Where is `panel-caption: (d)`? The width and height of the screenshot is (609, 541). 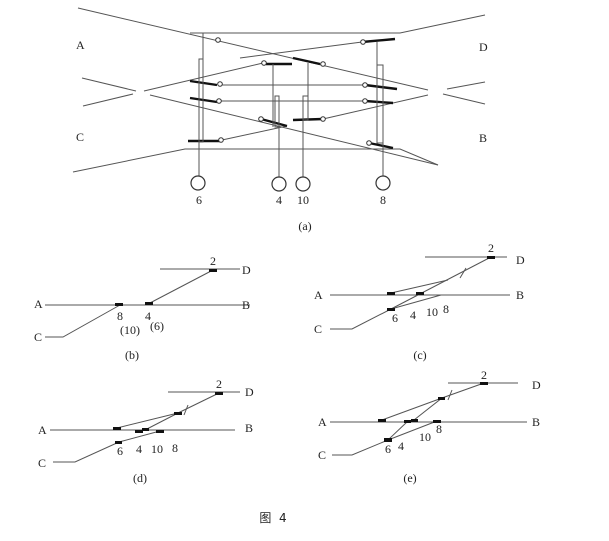 panel-caption: (d) is located at coordinates (140, 478).